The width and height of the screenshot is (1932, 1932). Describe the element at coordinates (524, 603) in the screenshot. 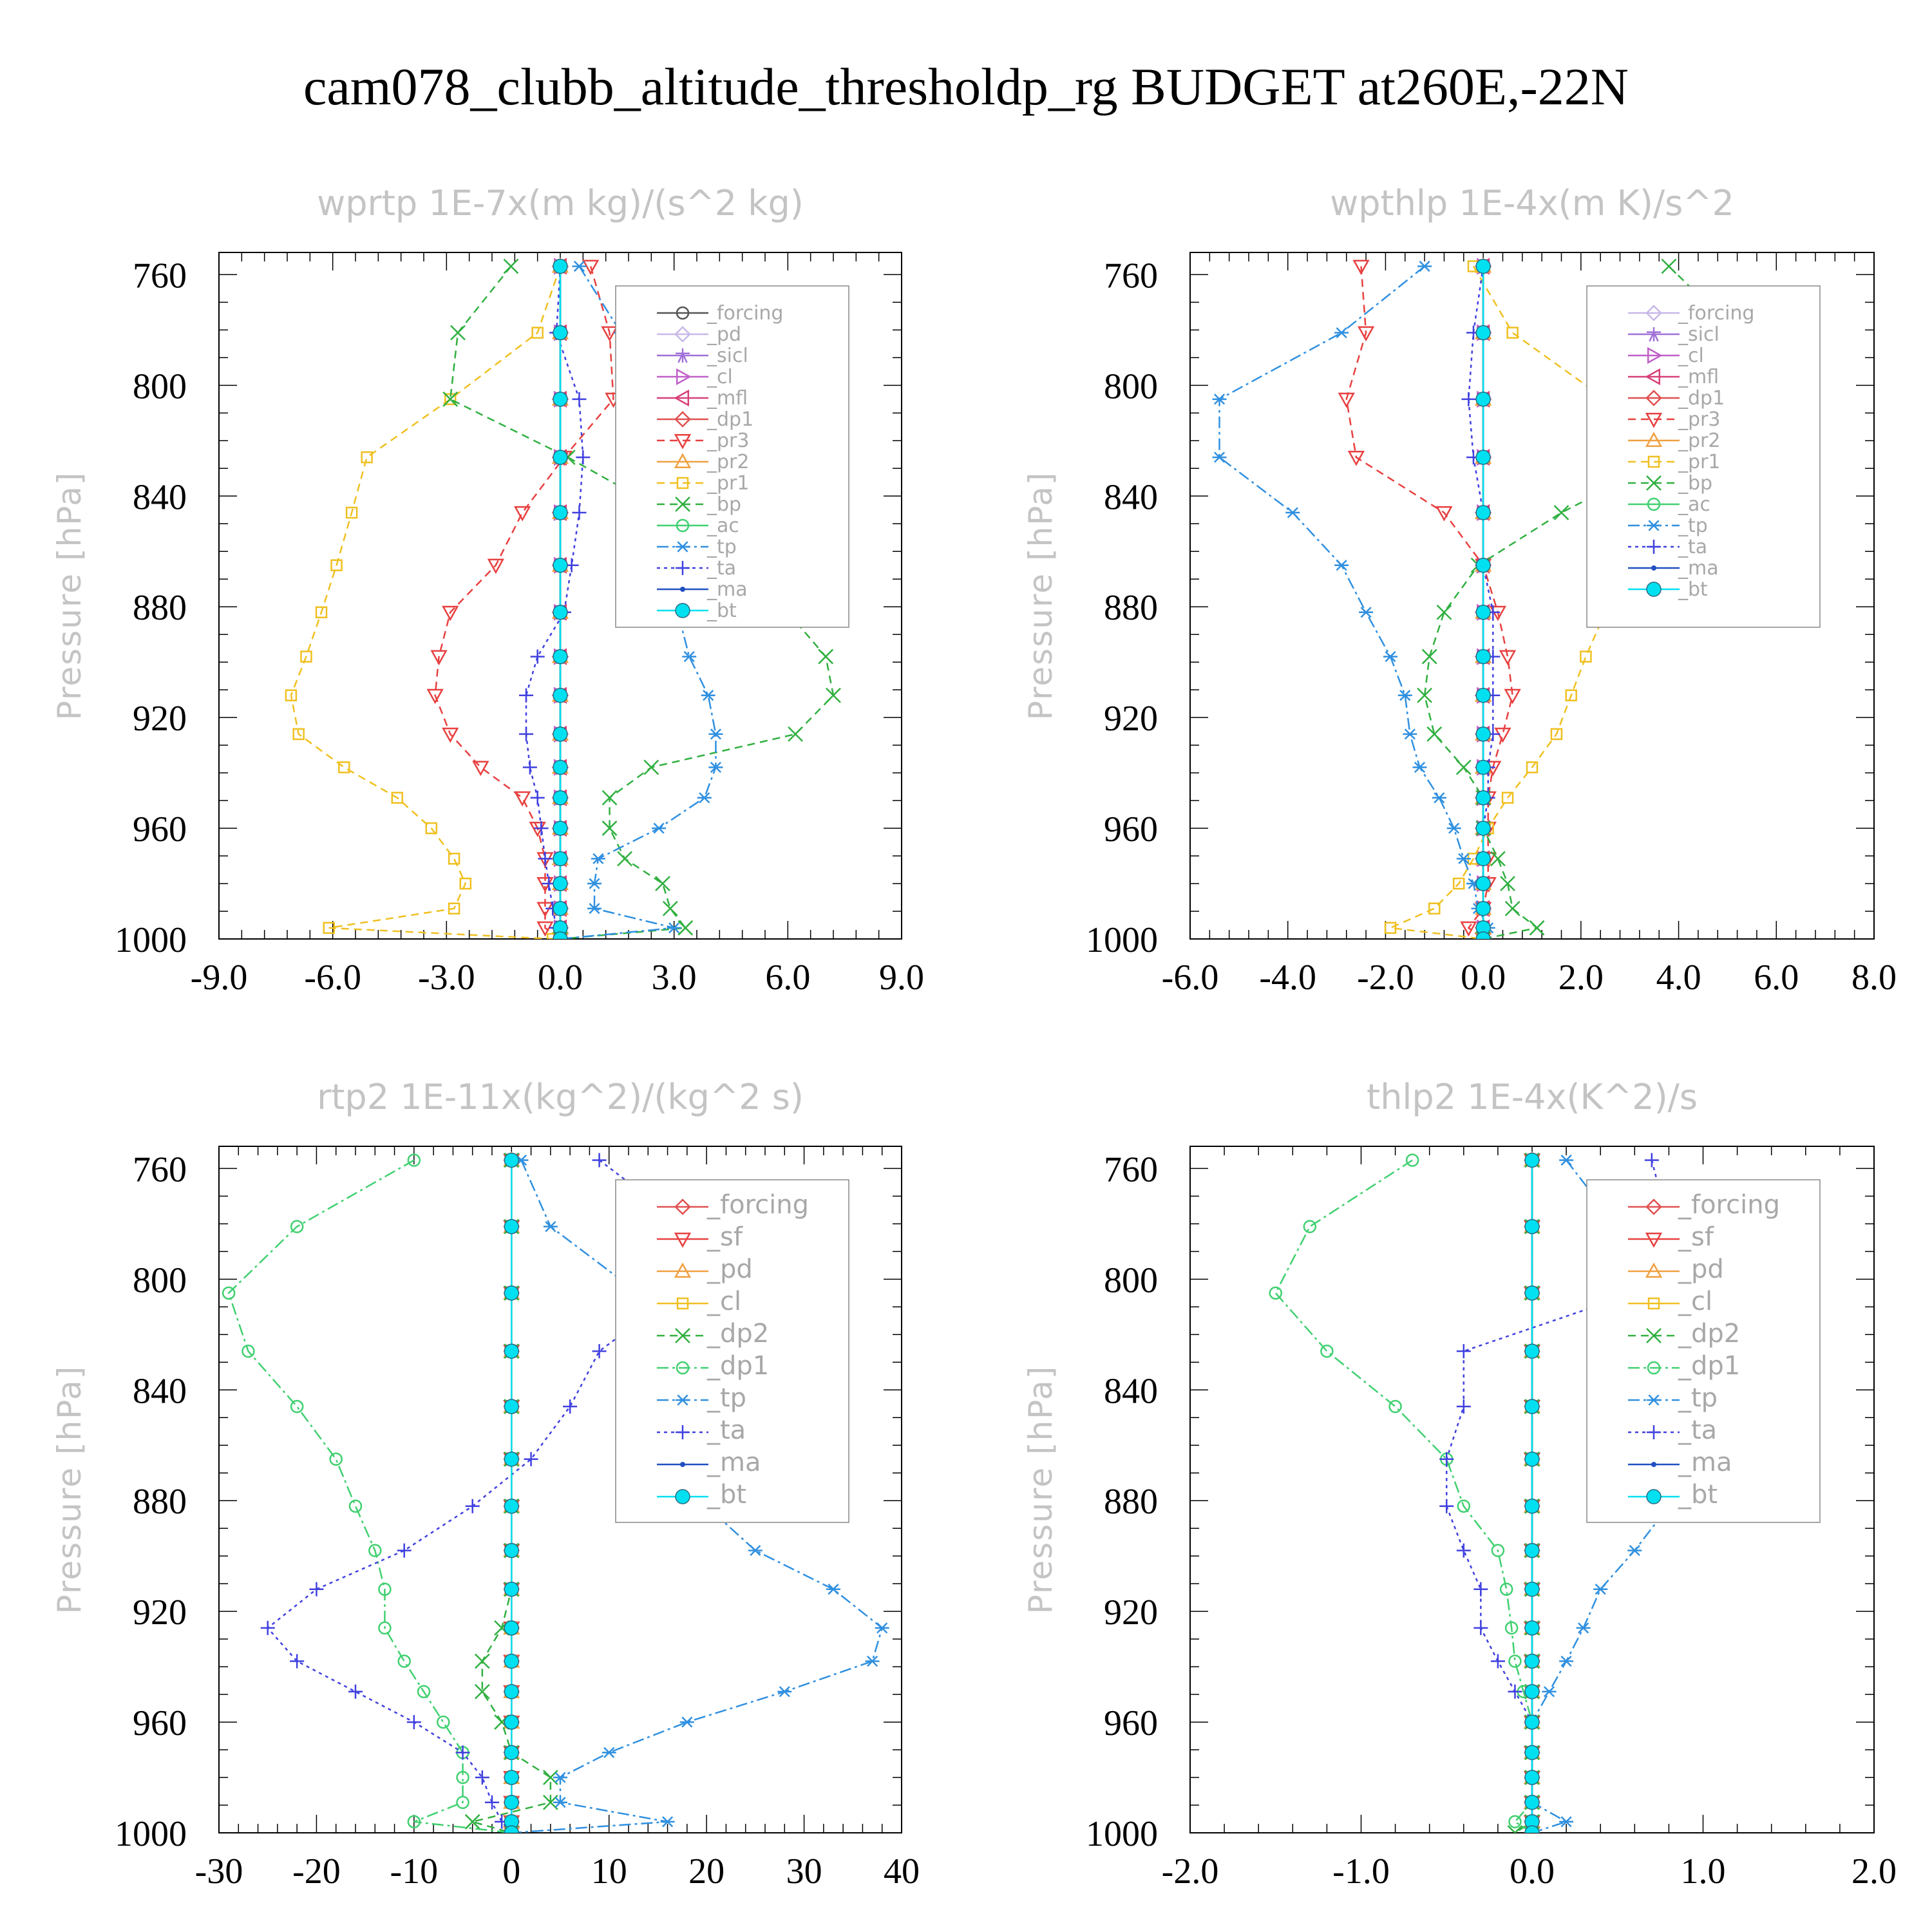

I see `series-line_pr3` at that location.